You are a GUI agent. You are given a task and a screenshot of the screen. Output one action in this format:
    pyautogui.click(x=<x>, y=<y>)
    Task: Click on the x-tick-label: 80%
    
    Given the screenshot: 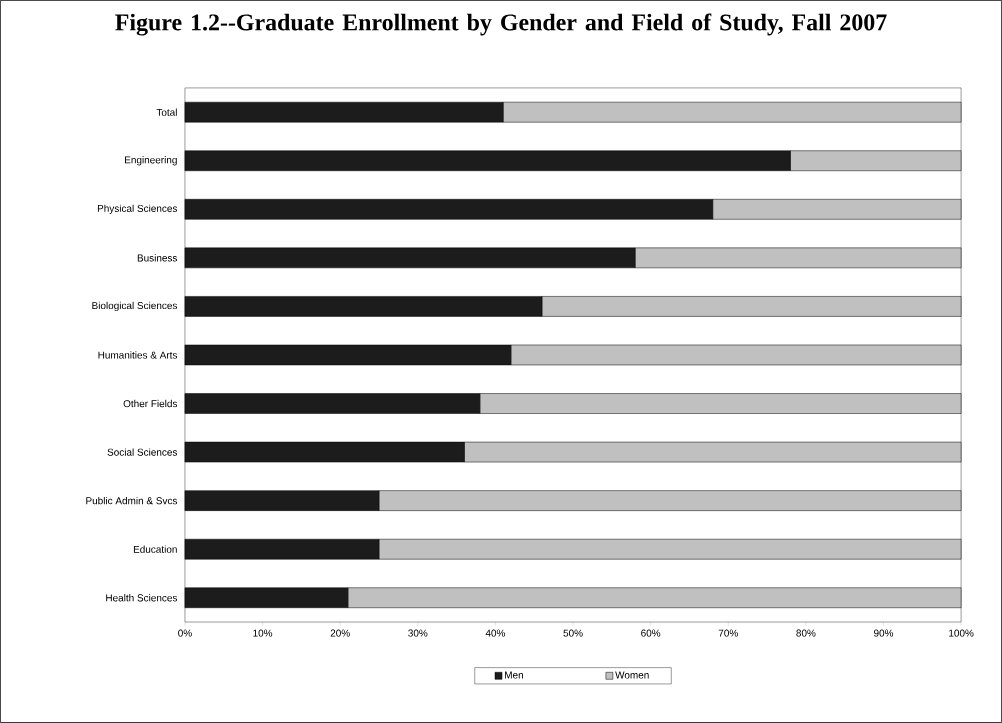 What is the action you would take?
    pyautogui.click(x=806, y=633)
    